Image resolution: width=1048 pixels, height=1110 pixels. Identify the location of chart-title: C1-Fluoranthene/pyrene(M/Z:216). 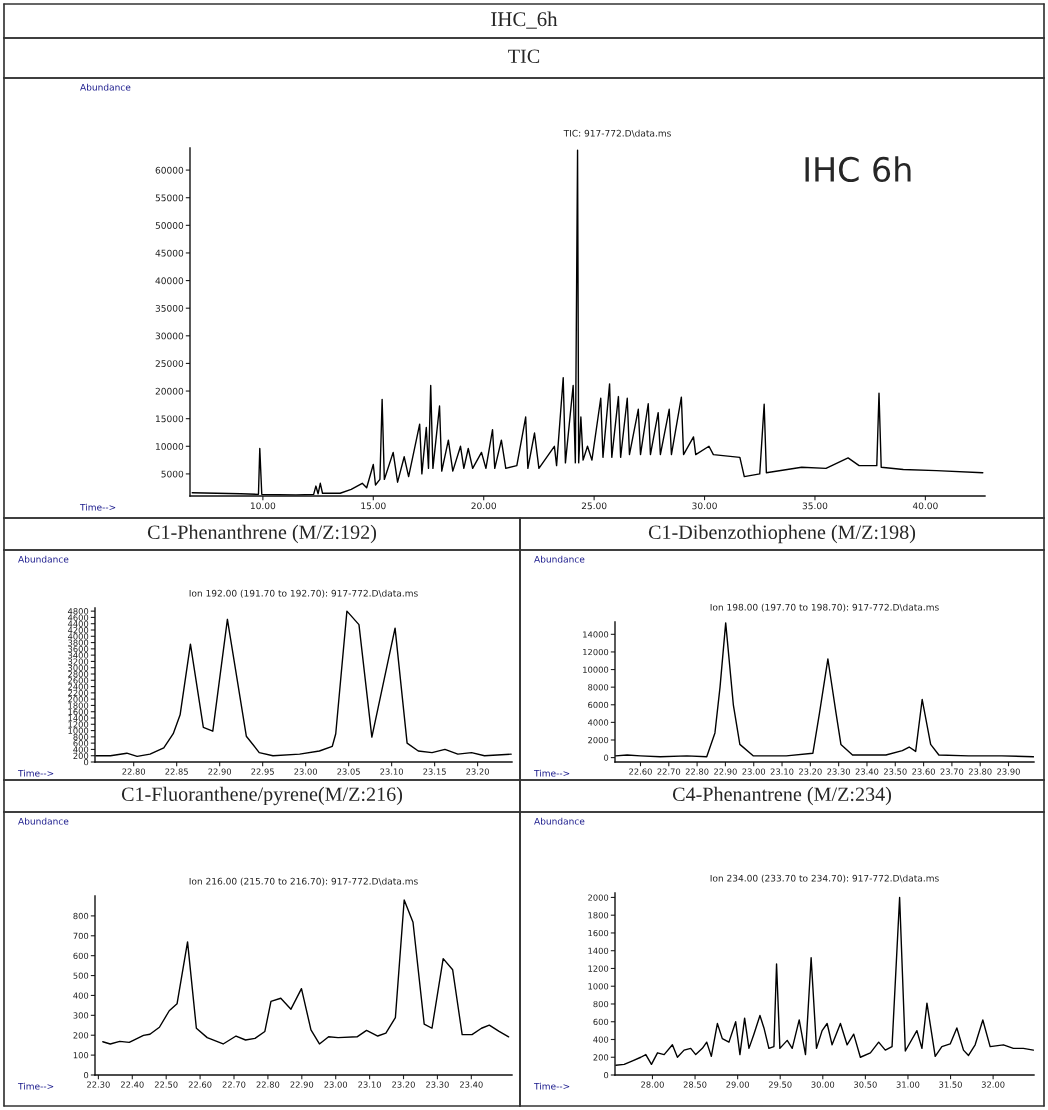
(262, 796).